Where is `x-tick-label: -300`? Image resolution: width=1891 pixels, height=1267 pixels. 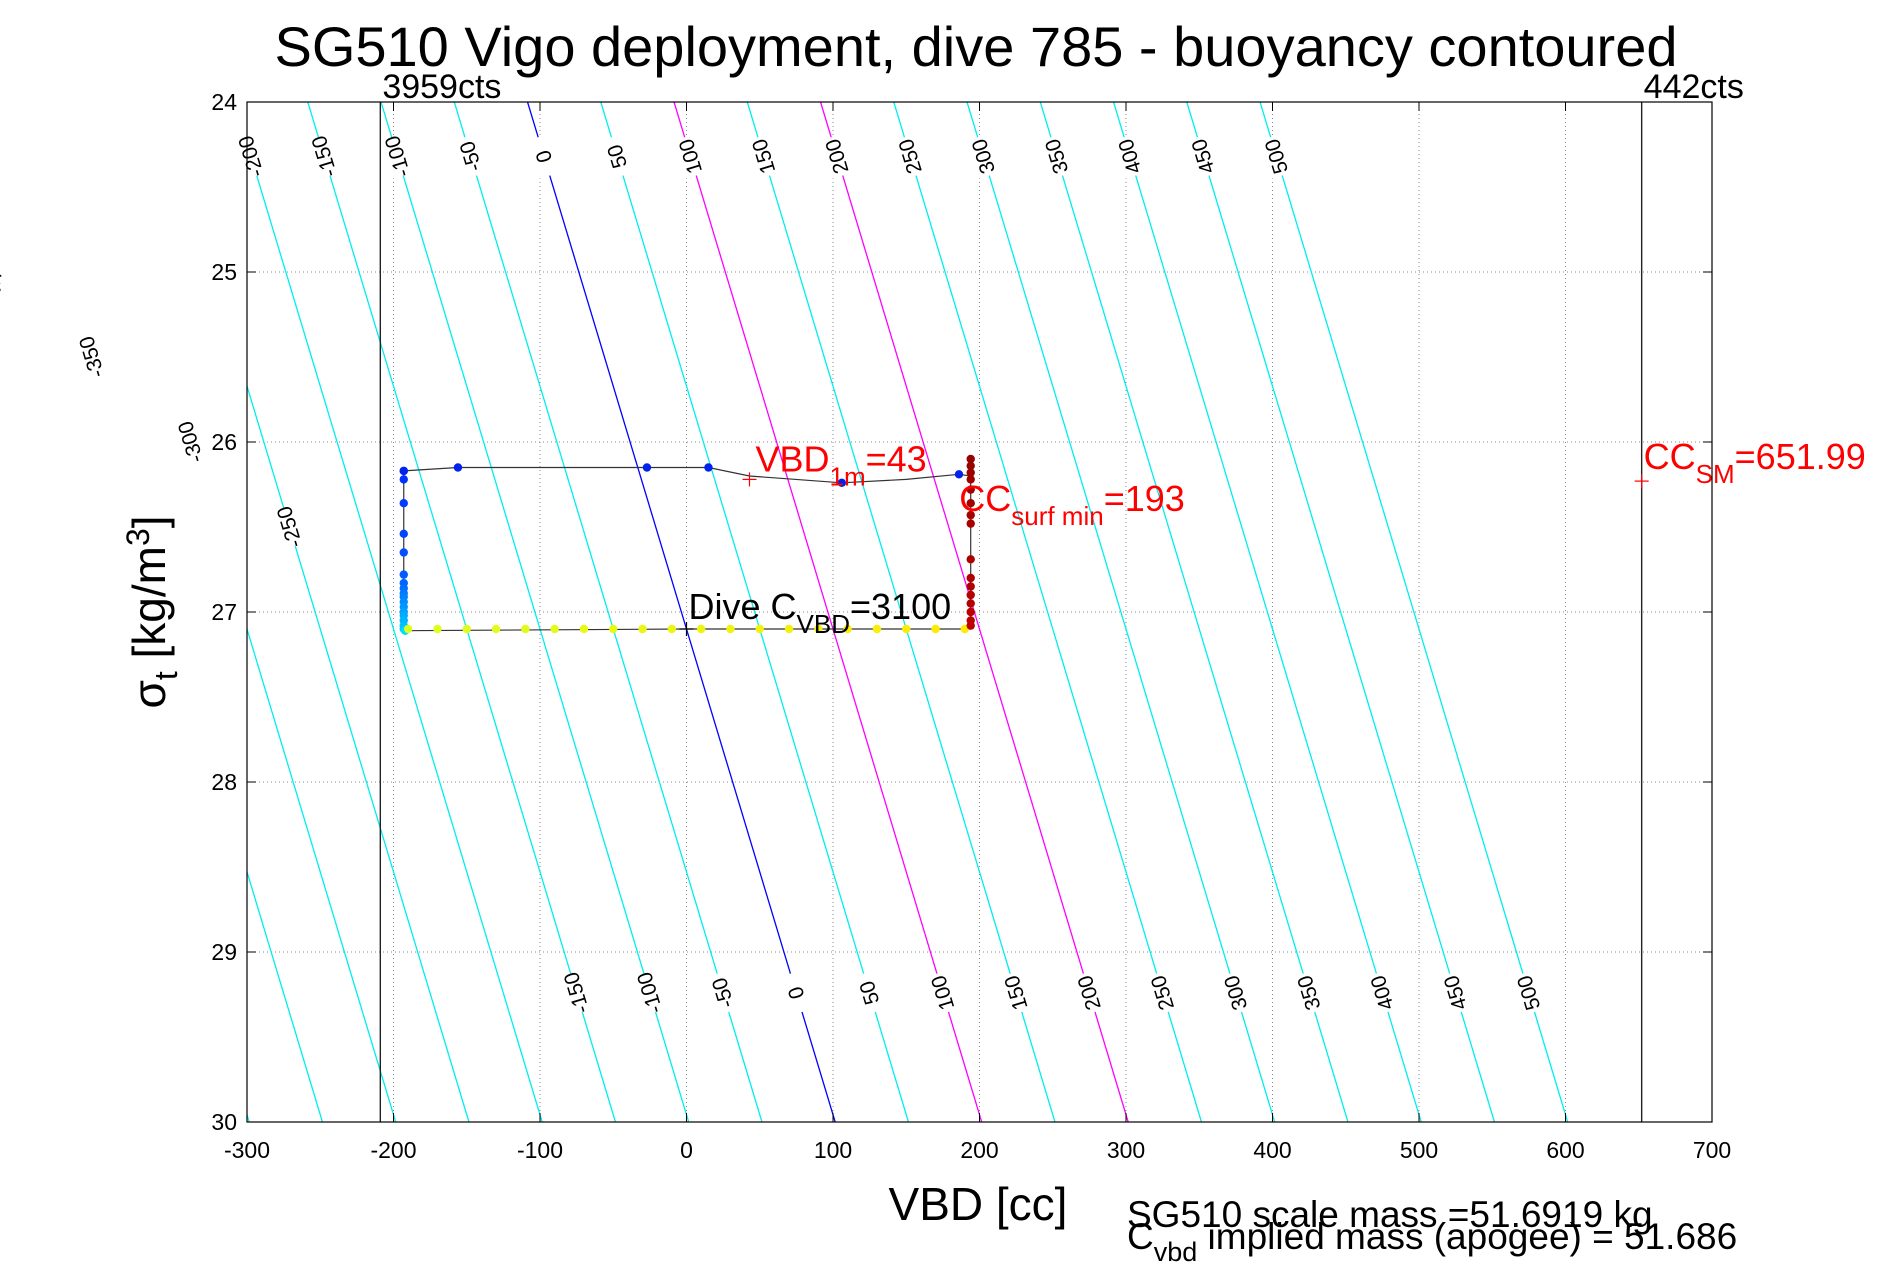
x-tick-label: -300 is located at coordinates (247, 1150).